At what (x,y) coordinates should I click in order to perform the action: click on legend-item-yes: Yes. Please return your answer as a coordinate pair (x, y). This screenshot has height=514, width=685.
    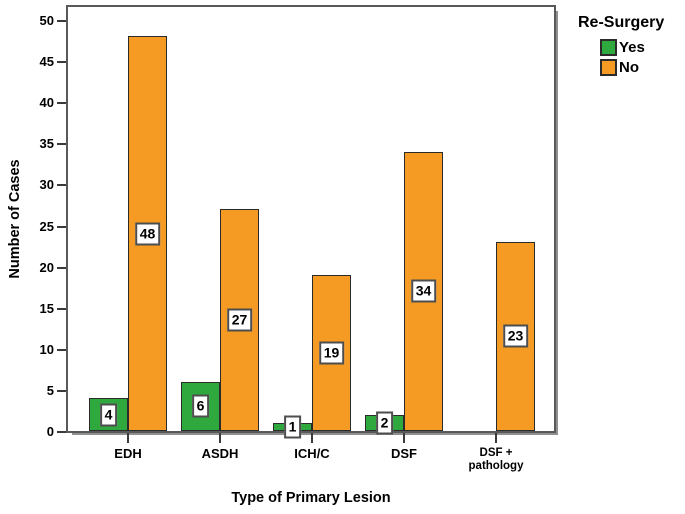
    Looking at the image, I should click on (632, 47).